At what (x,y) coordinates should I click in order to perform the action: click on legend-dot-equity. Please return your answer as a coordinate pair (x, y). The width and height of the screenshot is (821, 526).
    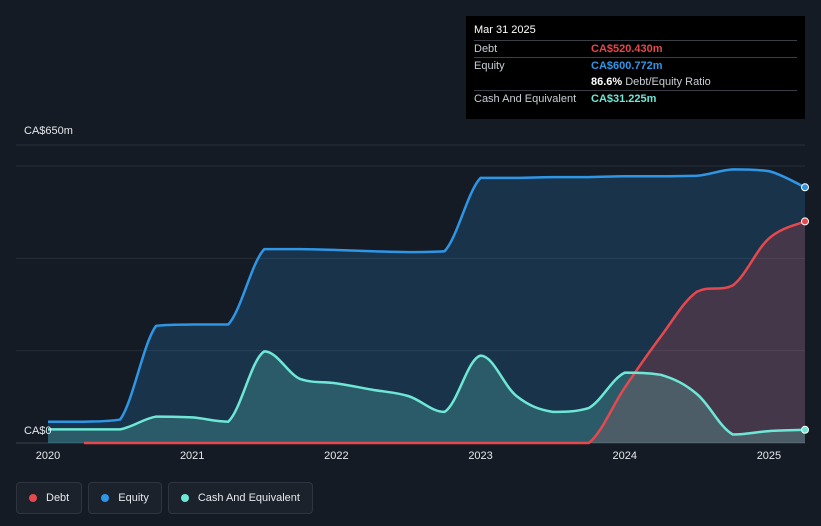
    Looking at the image, I should click on (105, 498).